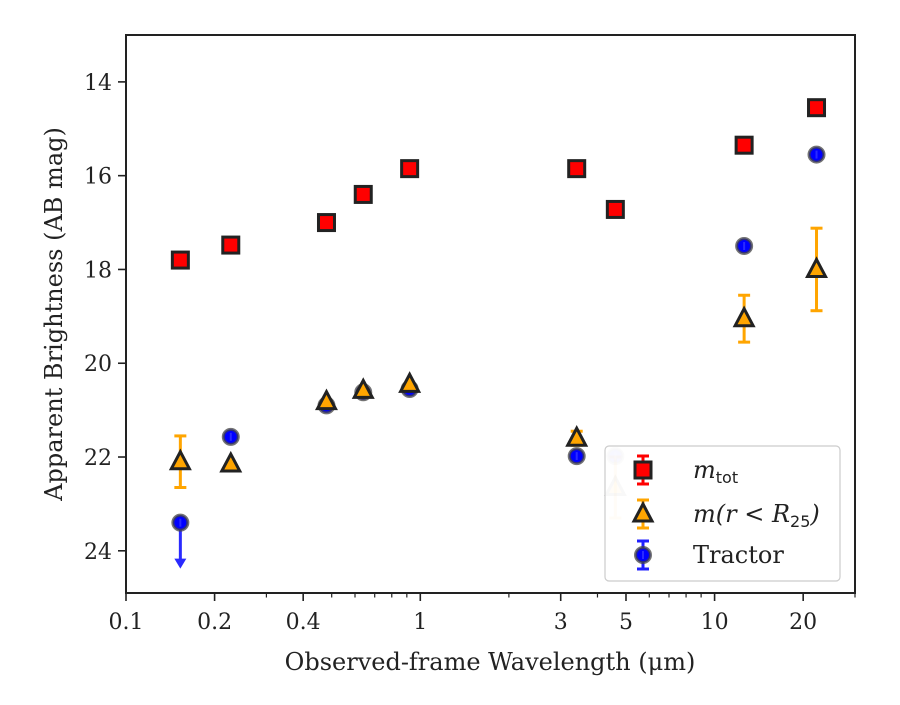 Image resolution: width=900 pixels, height=705 pixels. Describe the element at coordinates (738, 555) in the screenshot. I see `legend-label: Tractor` at that location.